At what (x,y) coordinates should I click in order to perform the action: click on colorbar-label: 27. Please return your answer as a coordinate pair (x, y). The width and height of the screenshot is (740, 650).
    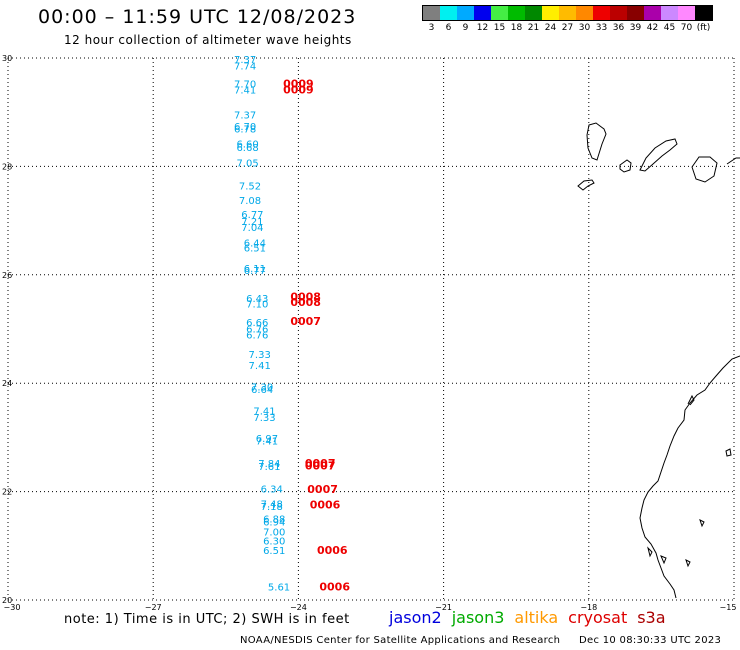
    Looking at the image, I should click on (567, 28).